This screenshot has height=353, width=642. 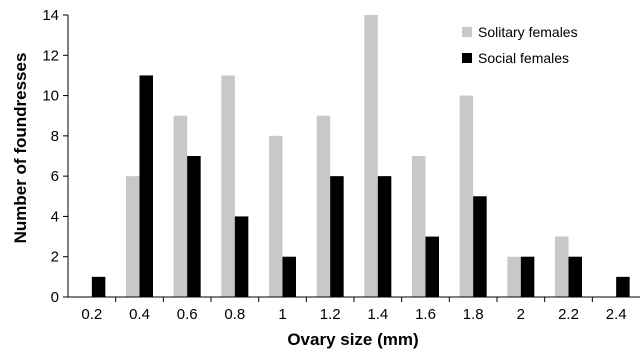 I want to click on x-axis-ticks: 0.2 0.4 0.6 0.8 1 1.2 1.4 1.6 1.8 2 2.2 2.4, so click(x=354, y=310).